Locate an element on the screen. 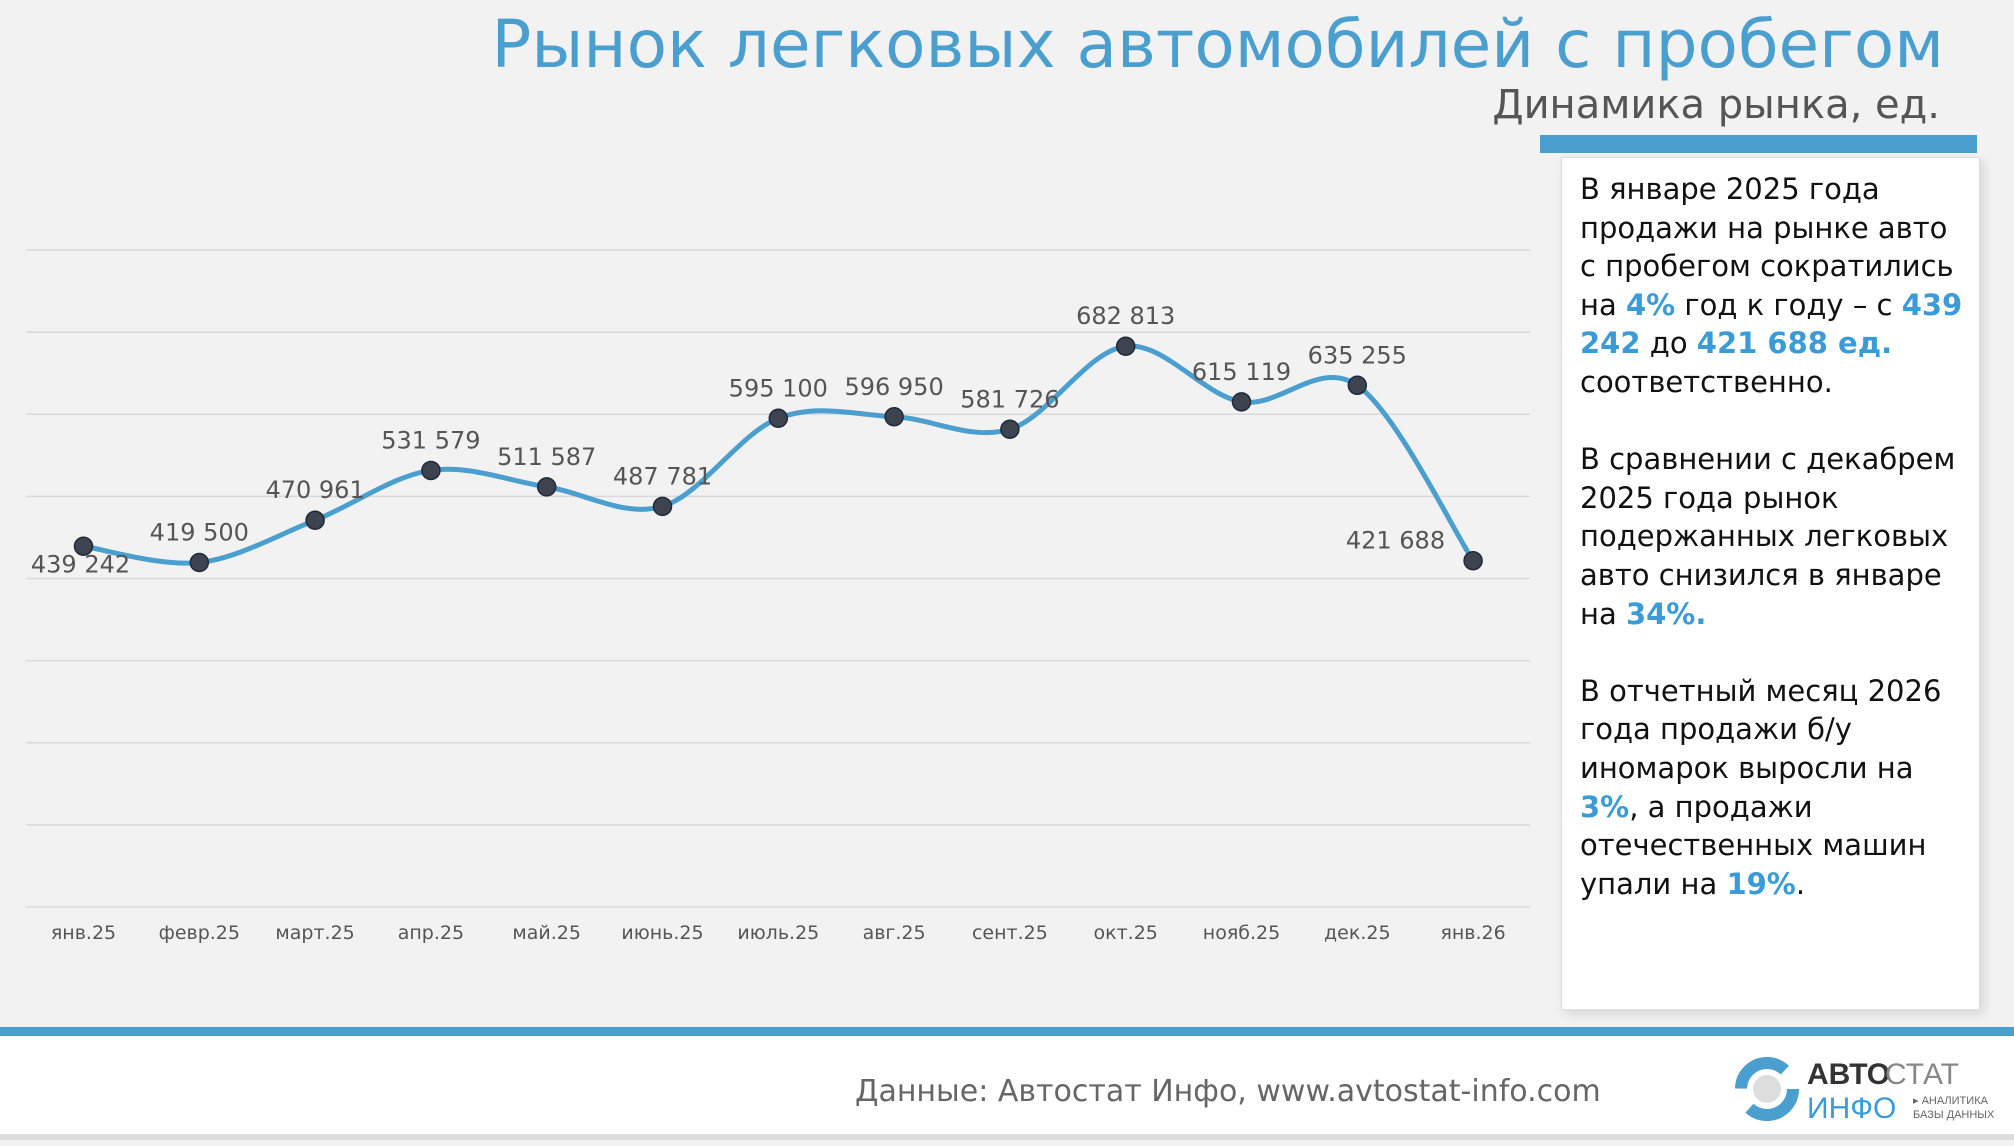  data-label: 419 500 is located at coordinates (199, 532).